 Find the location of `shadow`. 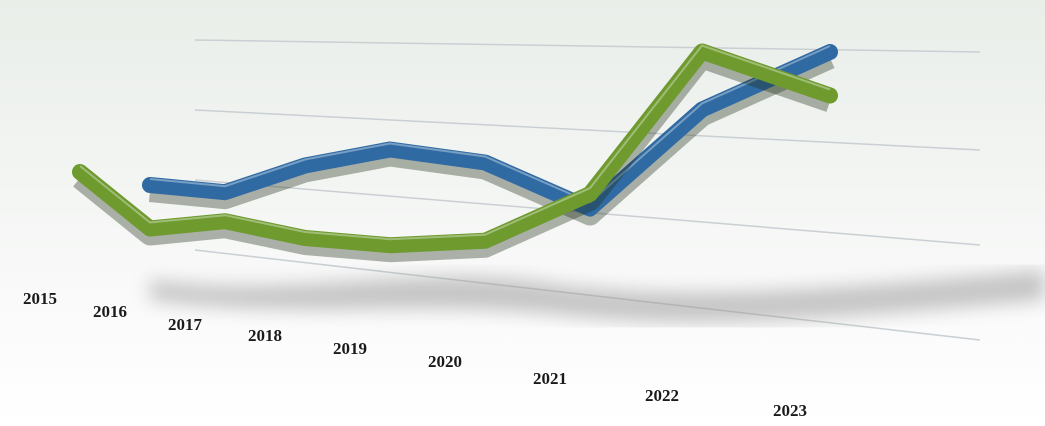

shadow is located at coordinates (597, 296).